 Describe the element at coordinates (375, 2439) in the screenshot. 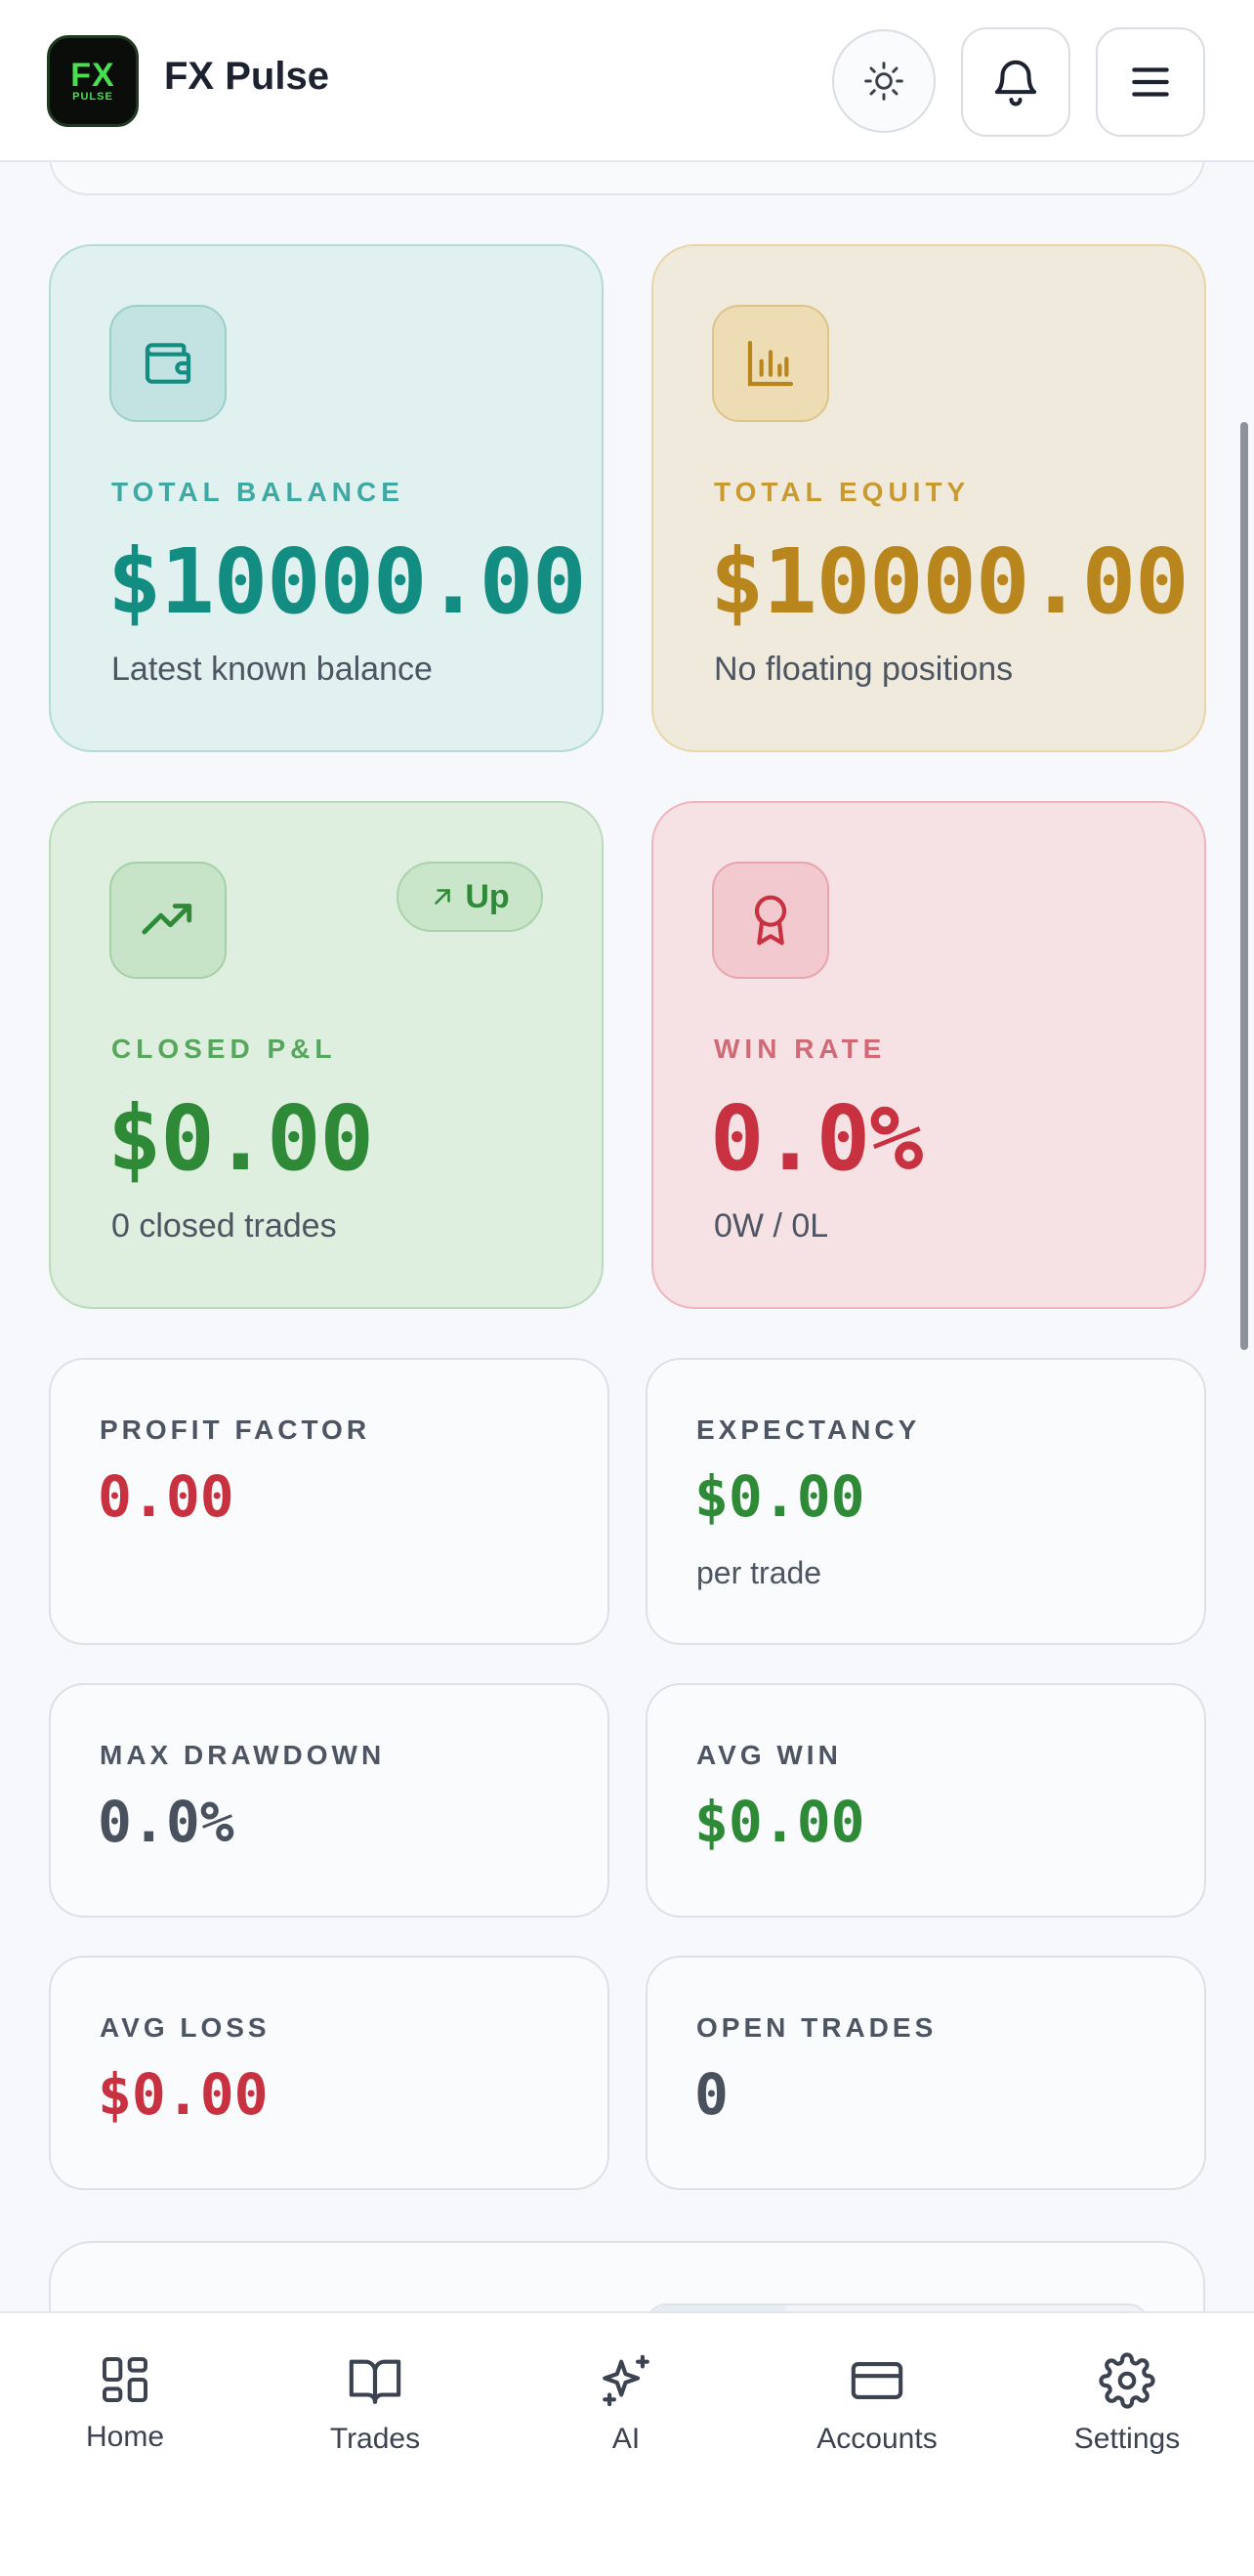

I see `nav-label: Trades` at that location.